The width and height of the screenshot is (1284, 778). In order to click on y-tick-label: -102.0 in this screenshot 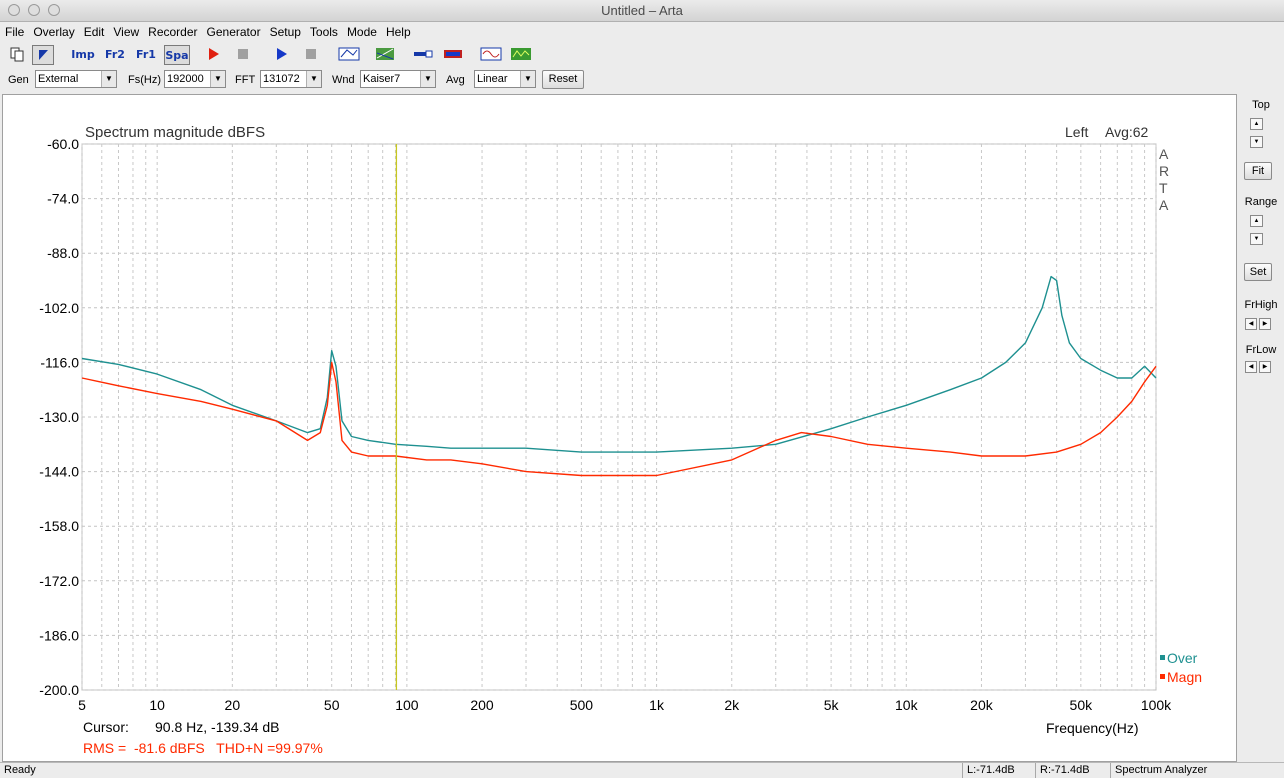, I will do `click(59, 308)`.